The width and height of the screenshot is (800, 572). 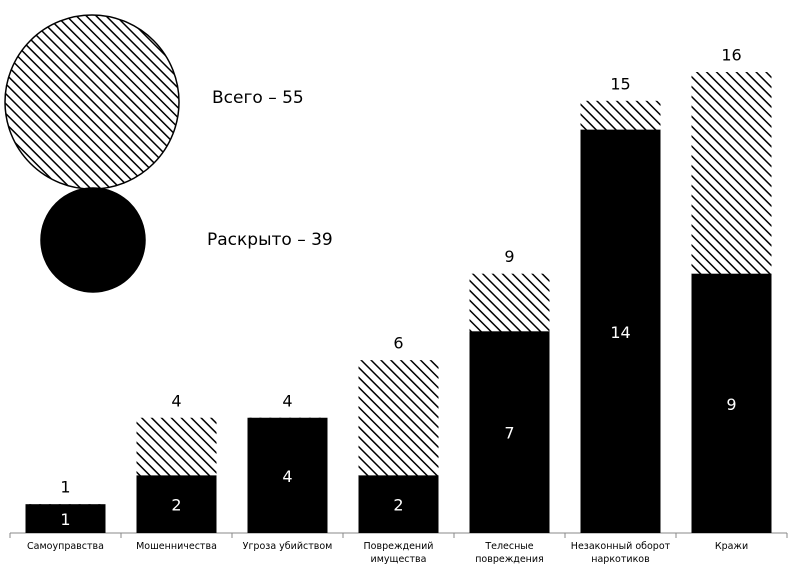 I want to click on legend-label: Раскрыто – 39, so click(x=270, y=240).